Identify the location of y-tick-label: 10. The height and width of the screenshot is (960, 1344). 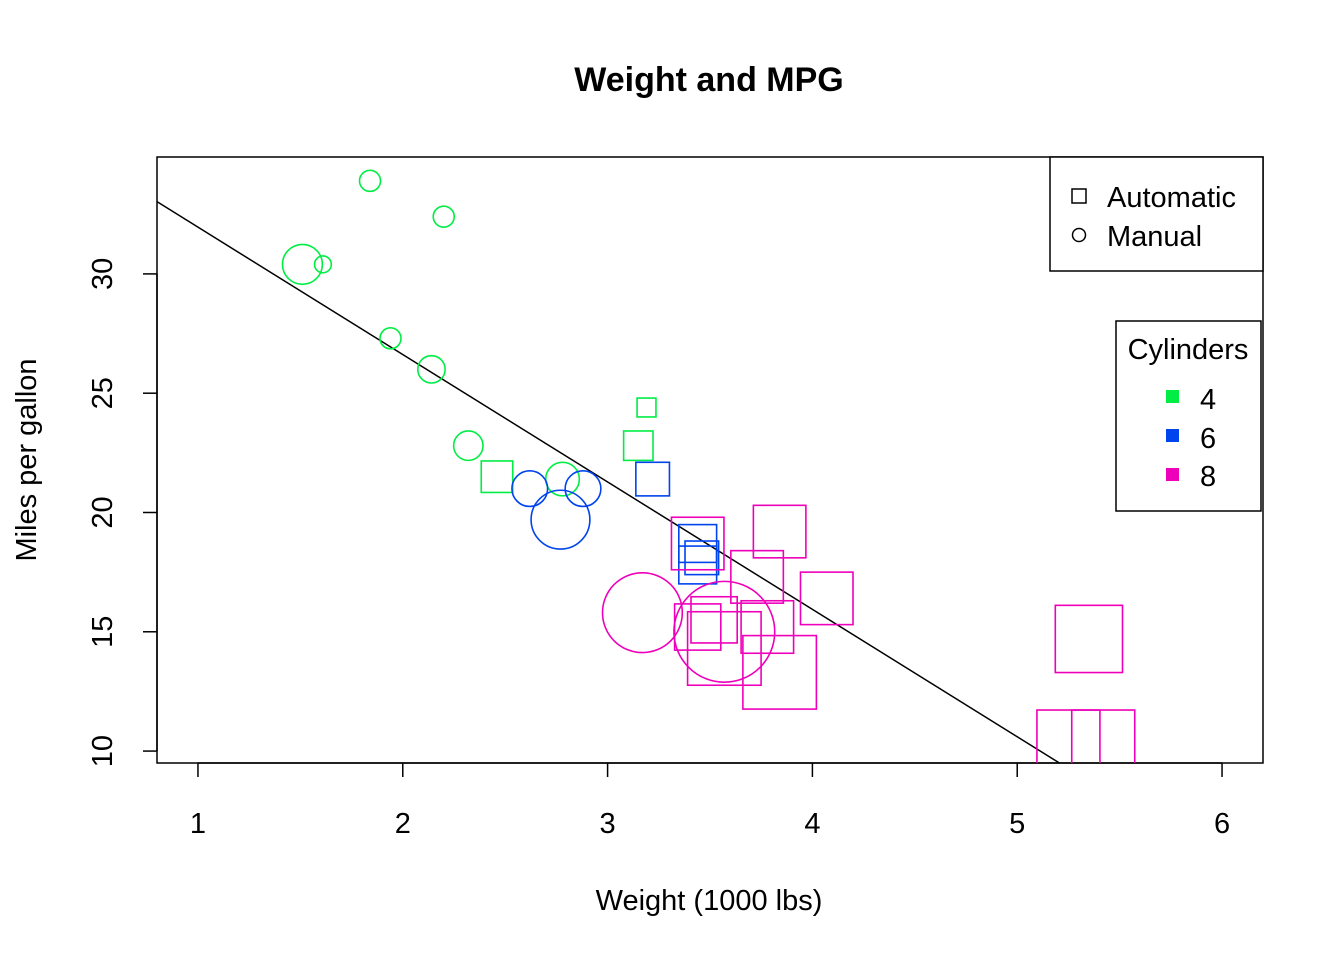
(103, 751).